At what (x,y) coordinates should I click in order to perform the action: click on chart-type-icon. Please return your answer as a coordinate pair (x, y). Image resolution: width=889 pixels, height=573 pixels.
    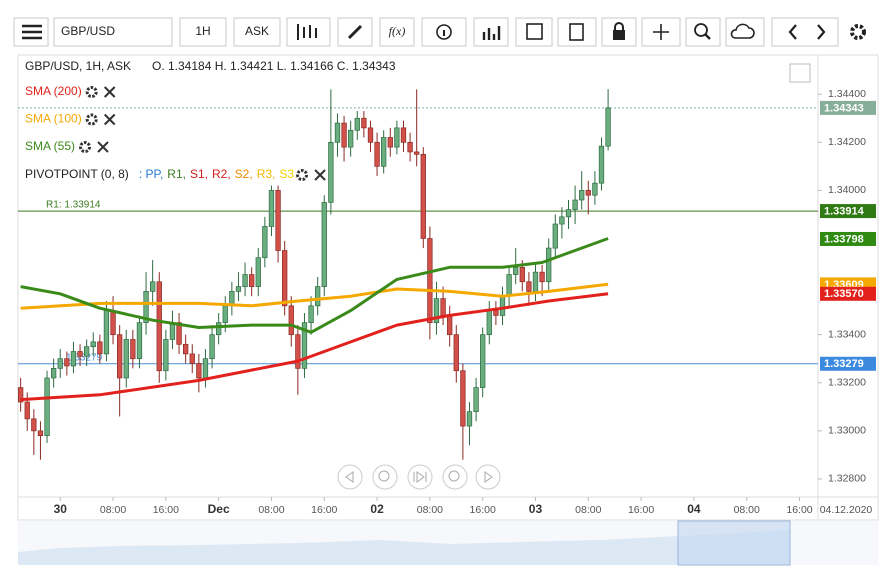
    Looking at the image, I should click on (307, 32).